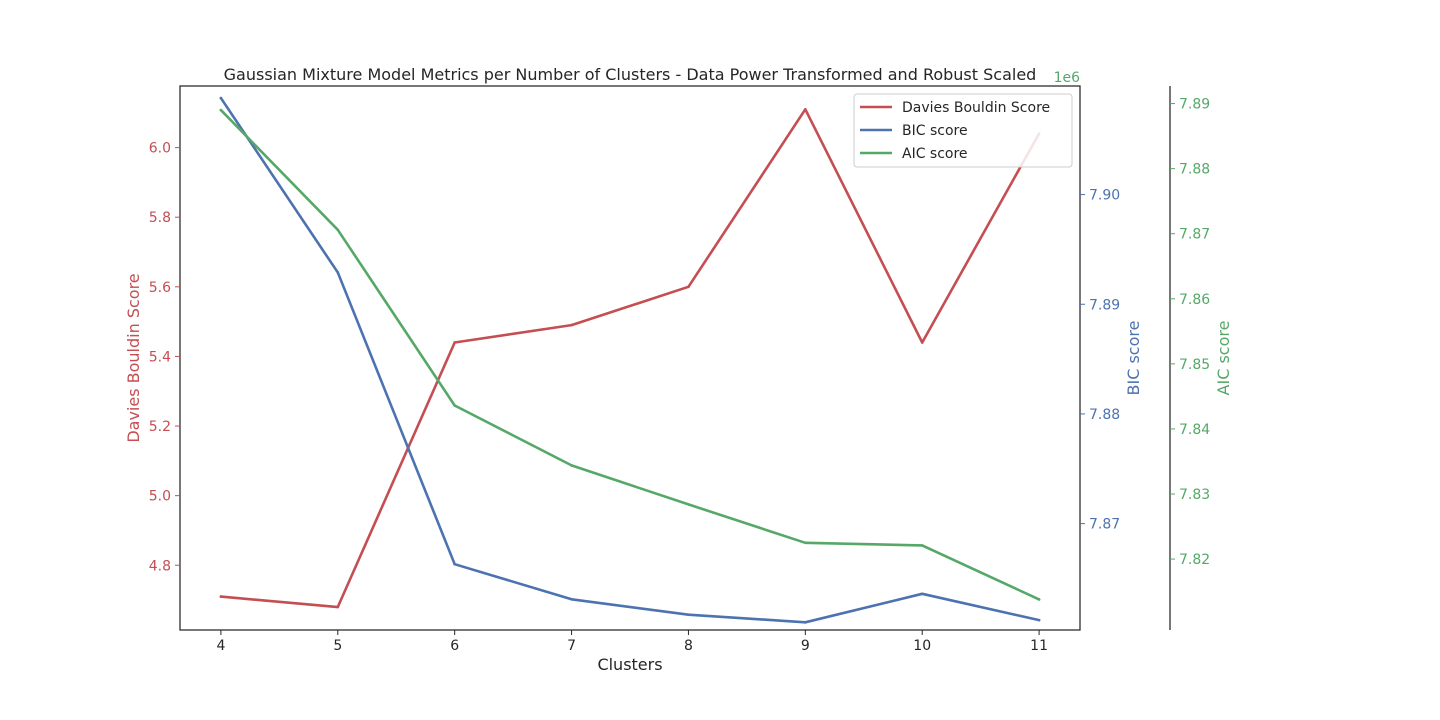 This screenshot has width=1440, height=720. I want to click on davies-axis-label: Davies Bouldin Score, so click(133, 357).